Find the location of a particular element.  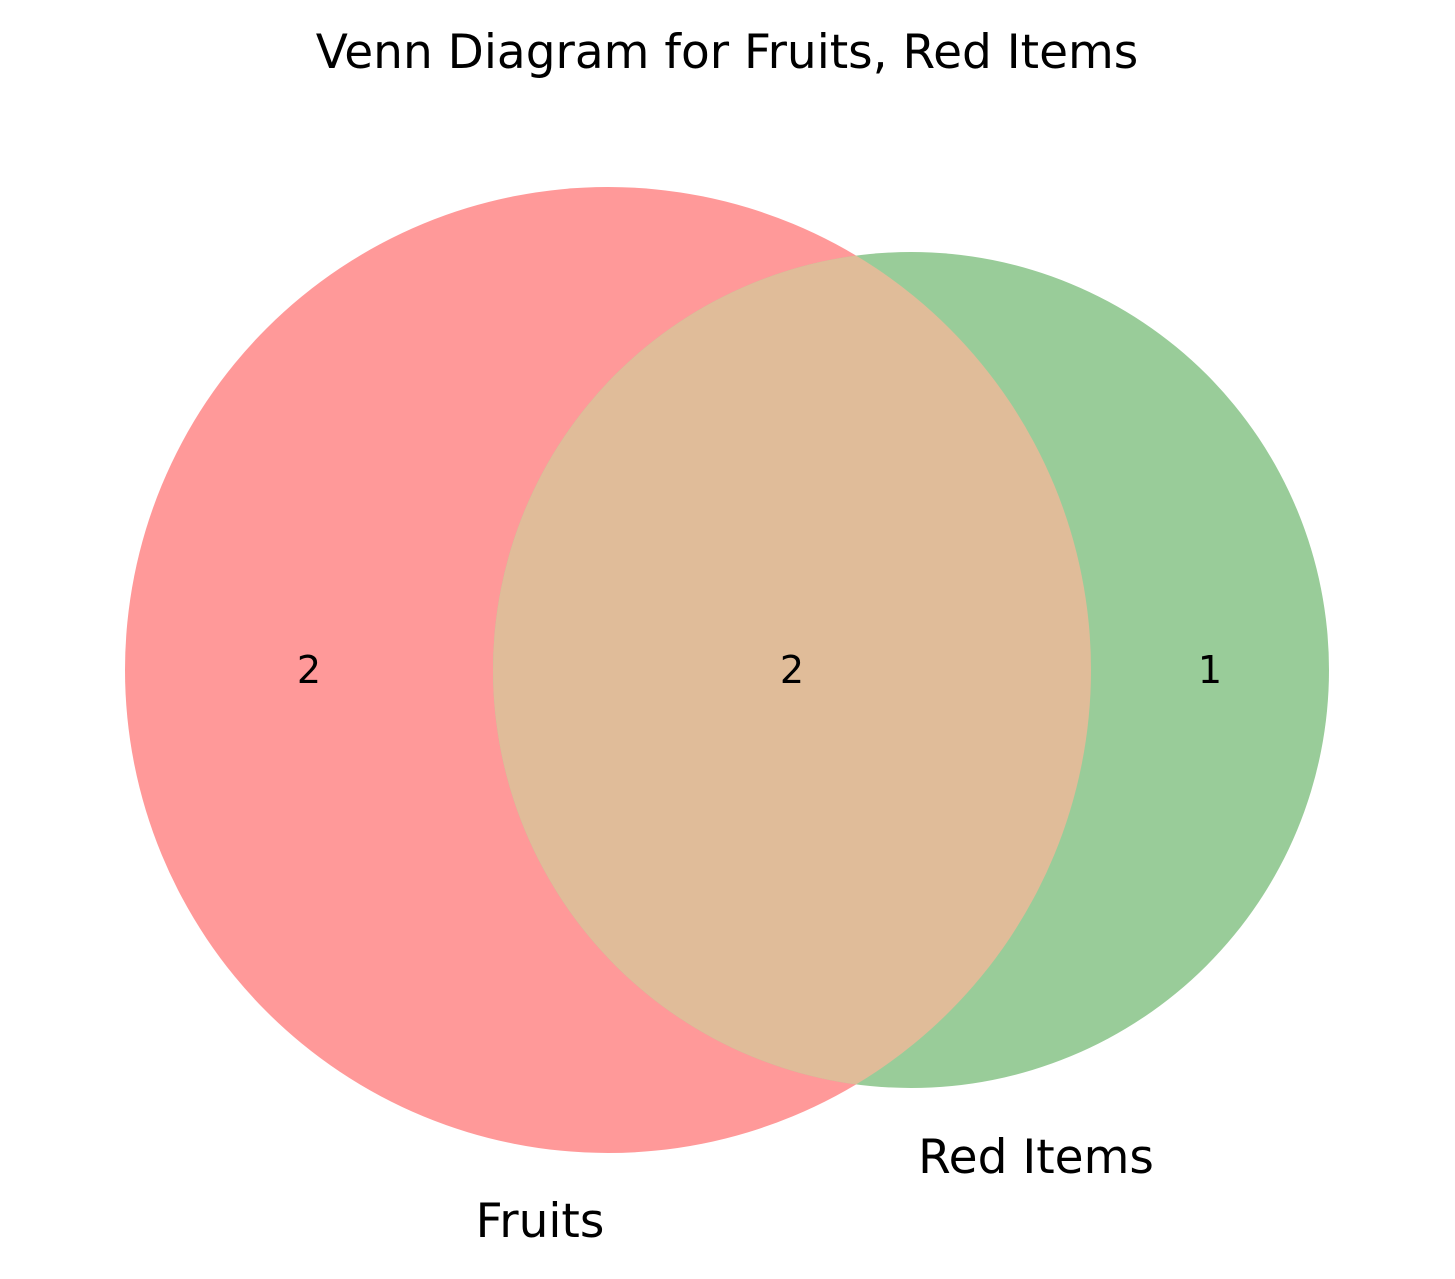

diagram-title: Venn Diagram for Fruits, Red Items is located at coordinates (727, 52).